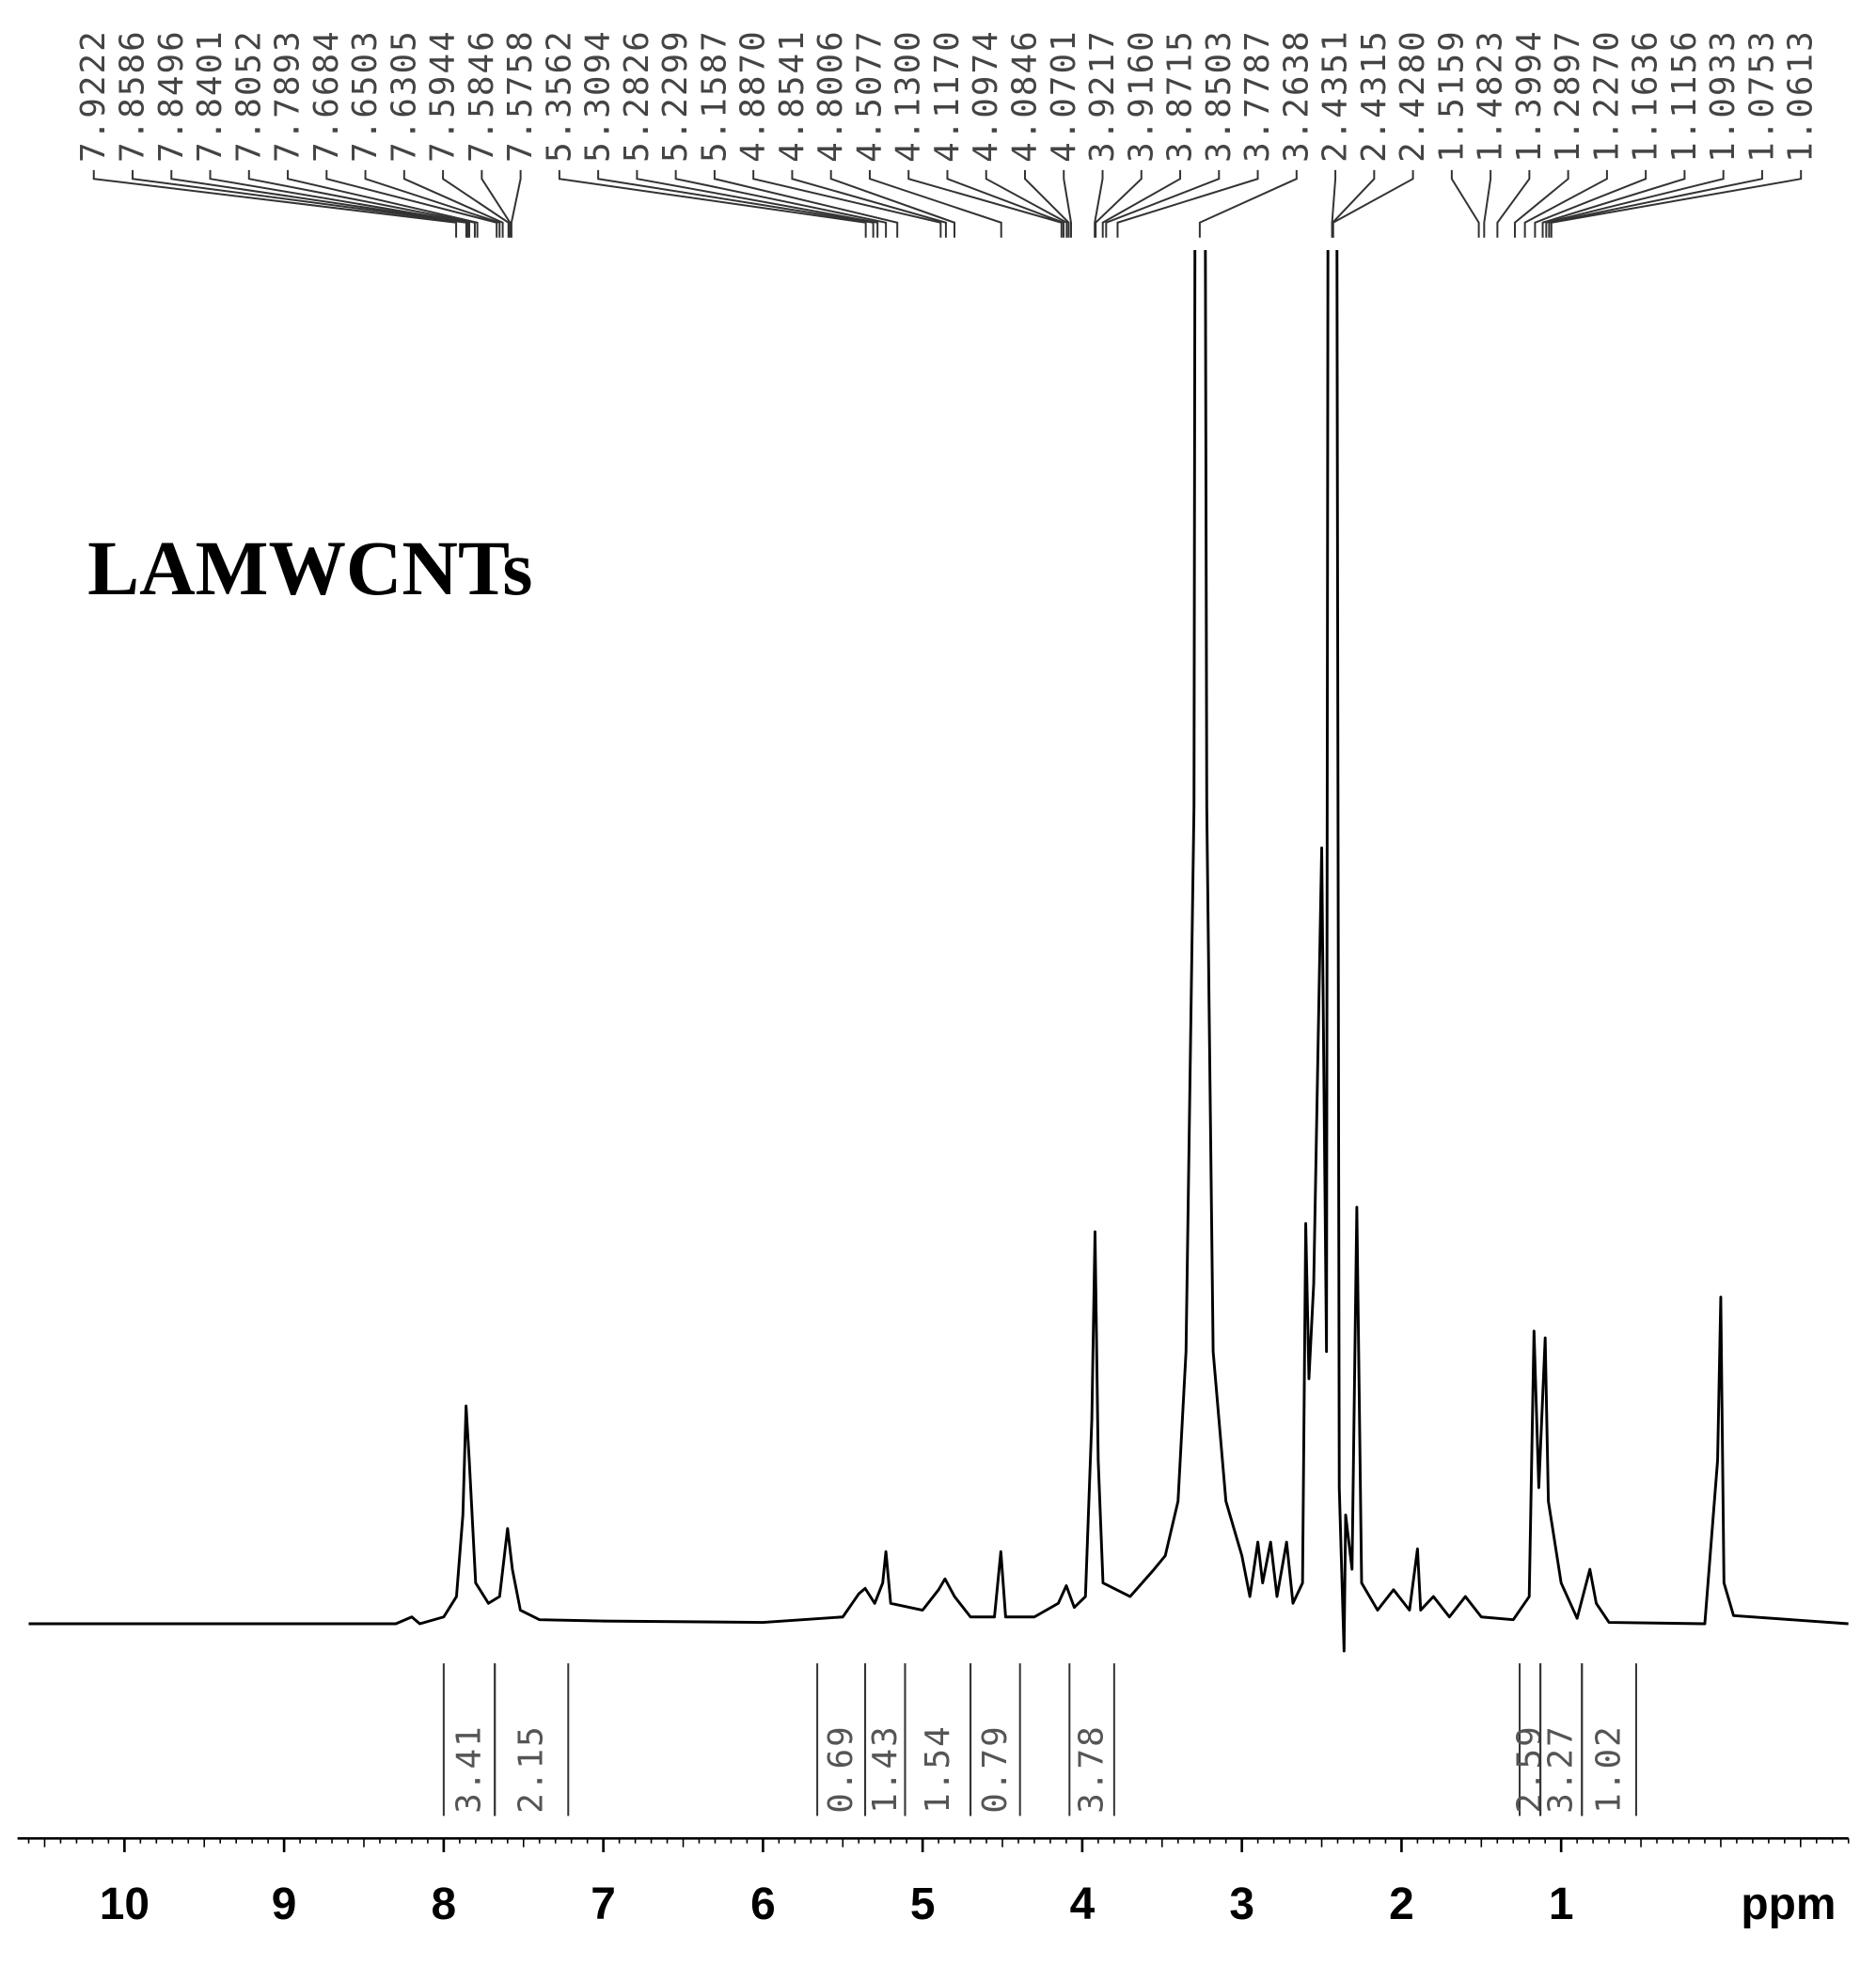 The image size is (1876, 1966). I want to click on peak-label: 1.3994, so click(1530, 96).